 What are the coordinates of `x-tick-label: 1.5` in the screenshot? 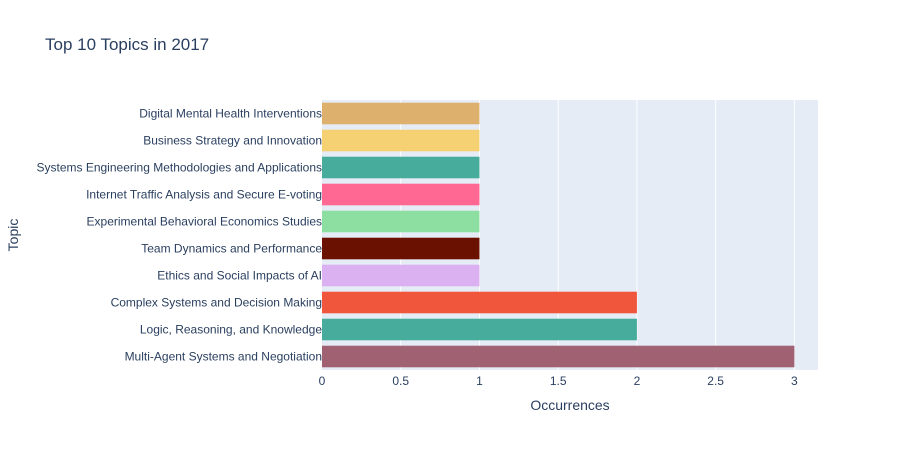 It's located at (558, 381).